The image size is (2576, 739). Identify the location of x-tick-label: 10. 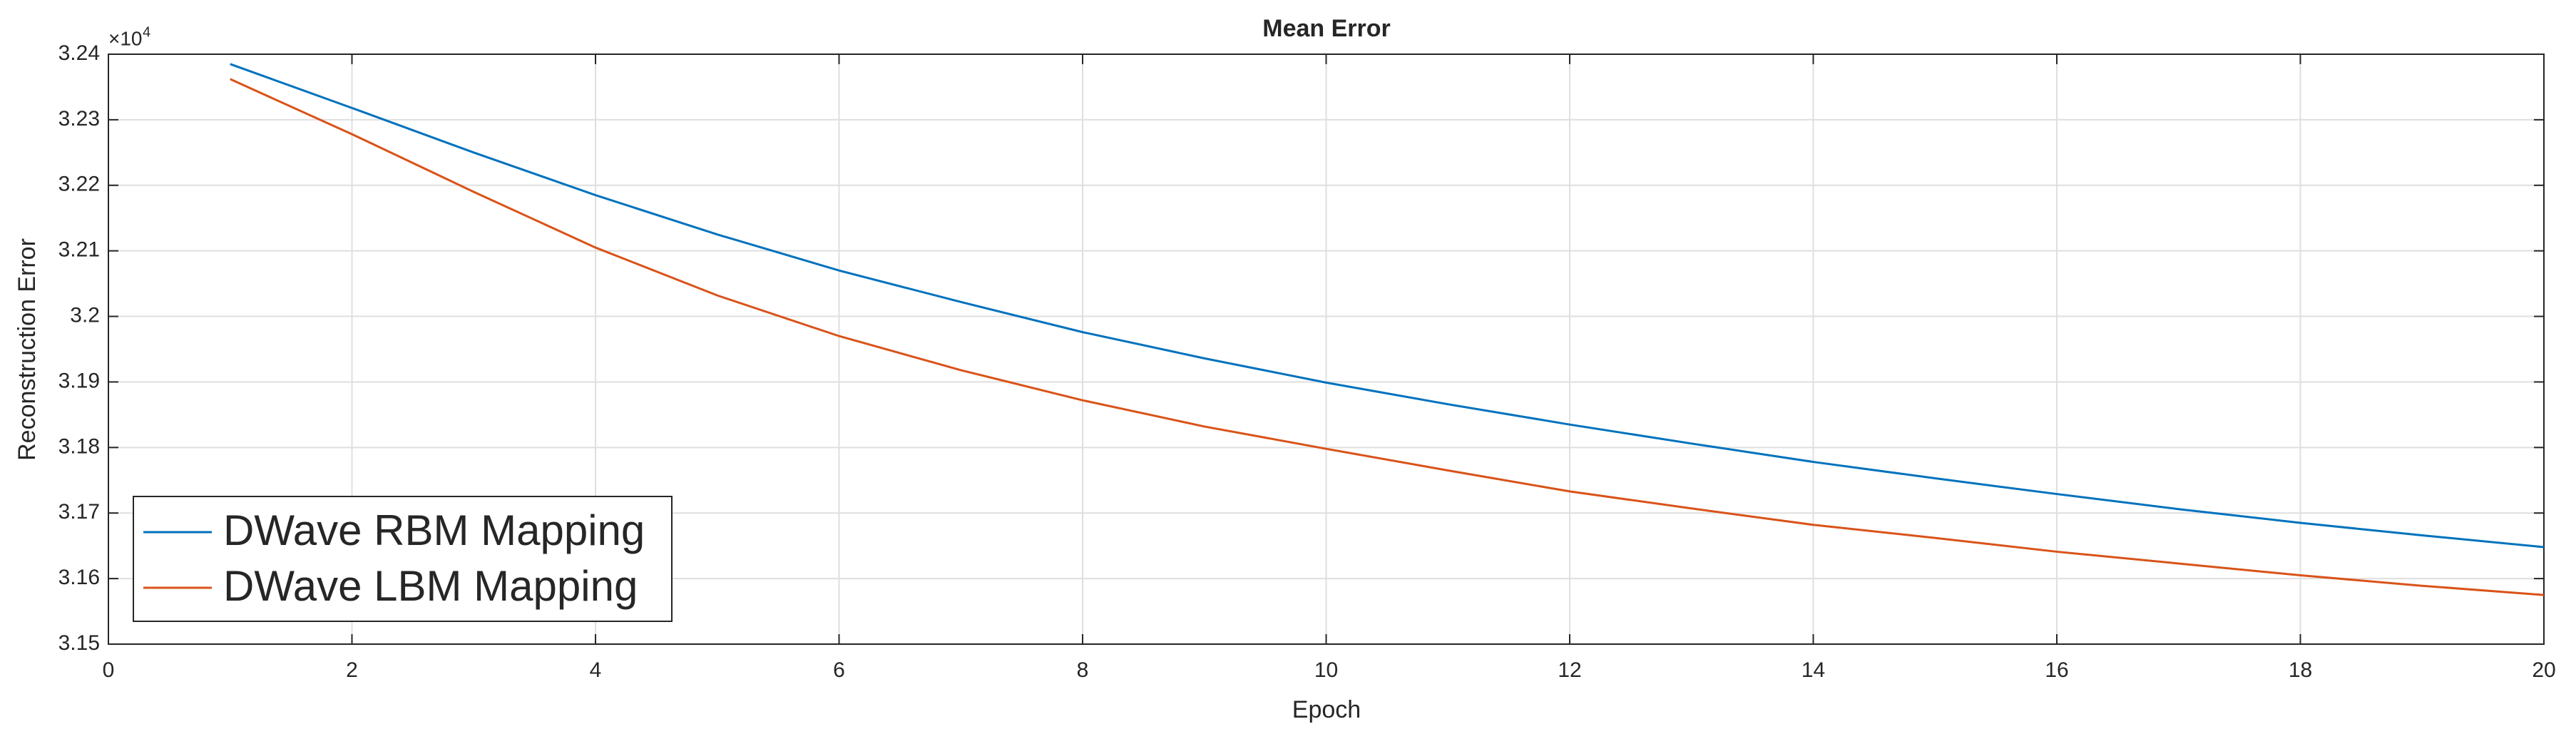
(1326, 670).